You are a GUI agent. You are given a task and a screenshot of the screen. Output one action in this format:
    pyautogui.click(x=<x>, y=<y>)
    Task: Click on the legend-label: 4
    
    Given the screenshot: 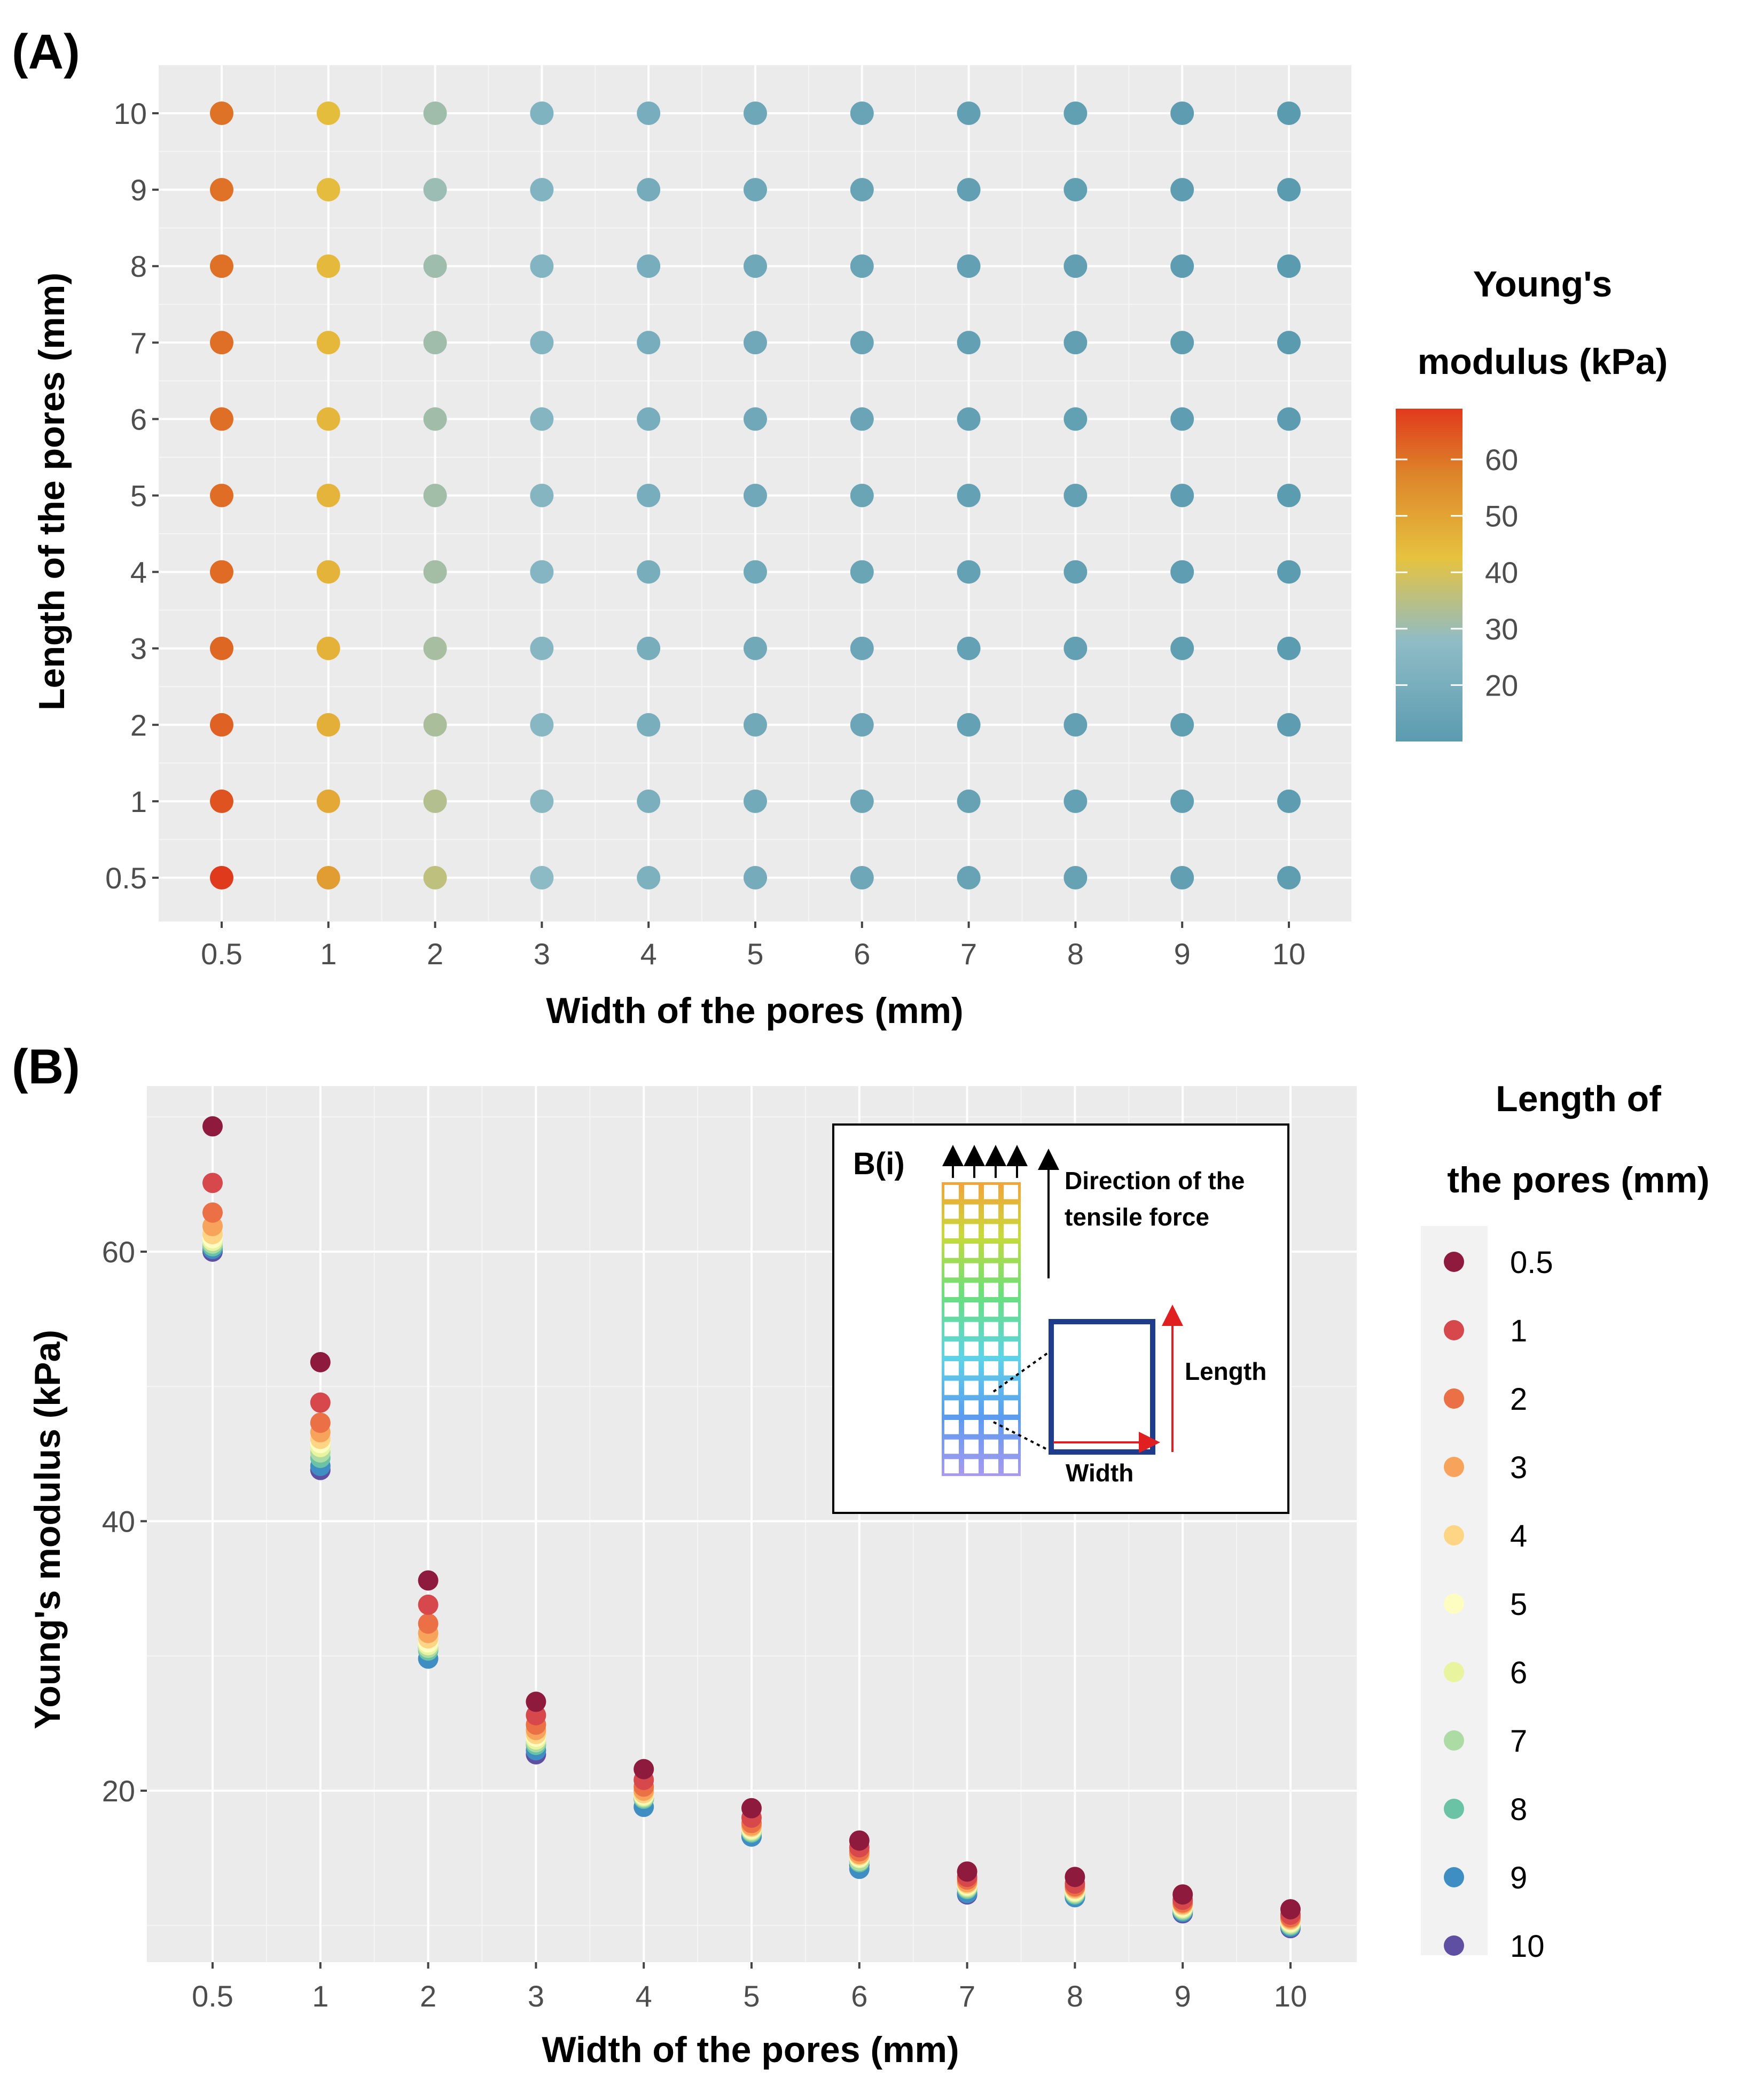 What is the action you would take?
    pyautogui.click(x=1518, y=1536)
    